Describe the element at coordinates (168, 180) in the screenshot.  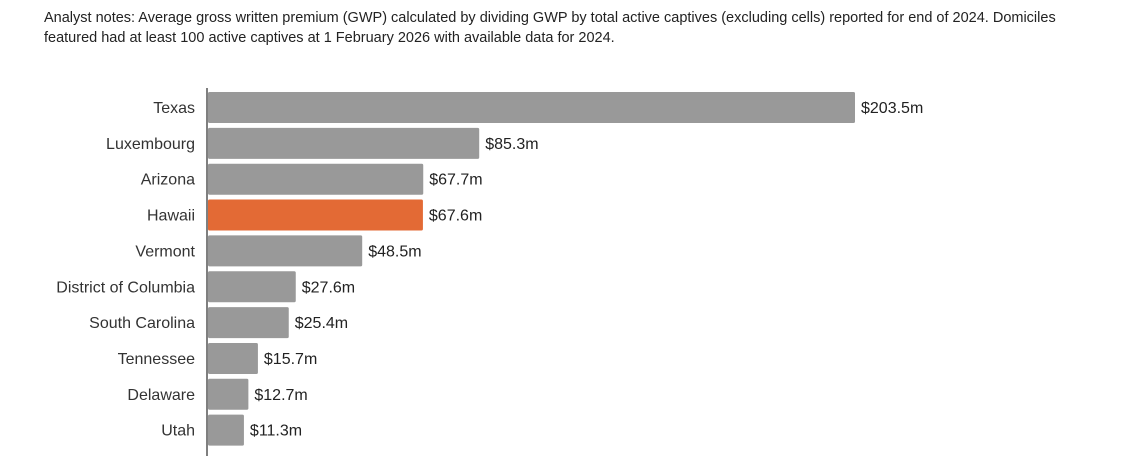
I see `category-label-arizona: Arizona` at that location.